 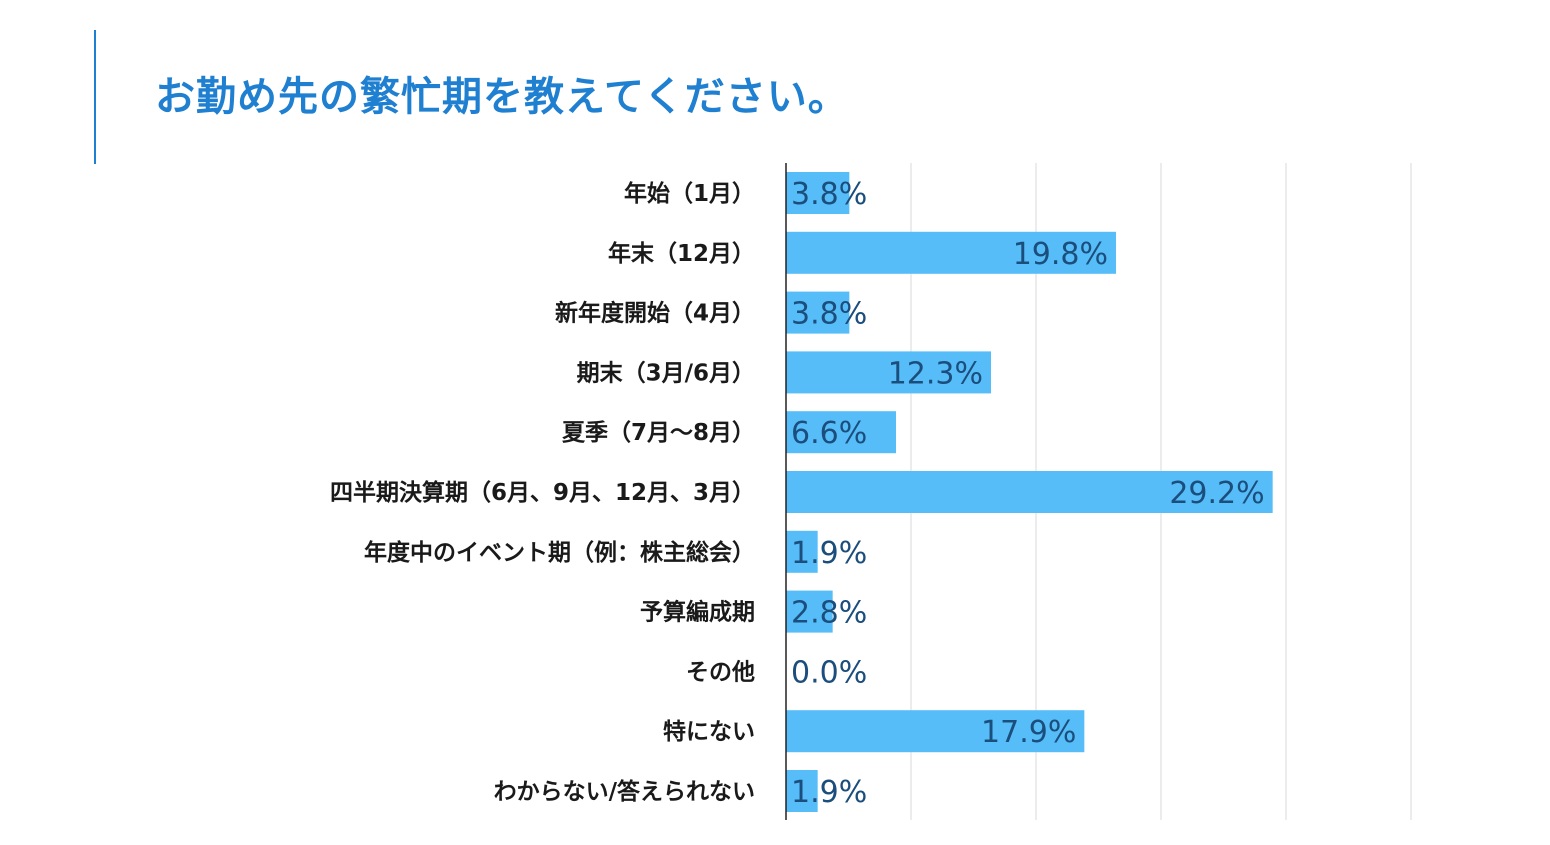 What do you see at coordinates (666, 372) in the screenshot?
I see `category-label: 期末（3月/6月）` at bounding box center [666, 372].